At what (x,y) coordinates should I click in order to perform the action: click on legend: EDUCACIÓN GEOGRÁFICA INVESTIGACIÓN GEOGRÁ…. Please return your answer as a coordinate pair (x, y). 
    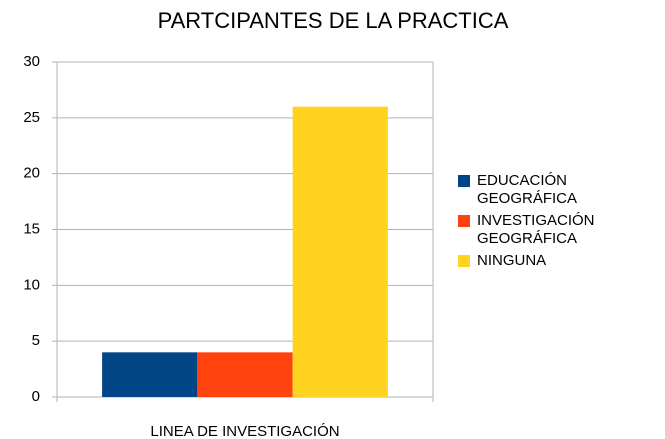
    Looking at the image, I should click on (560, 223).